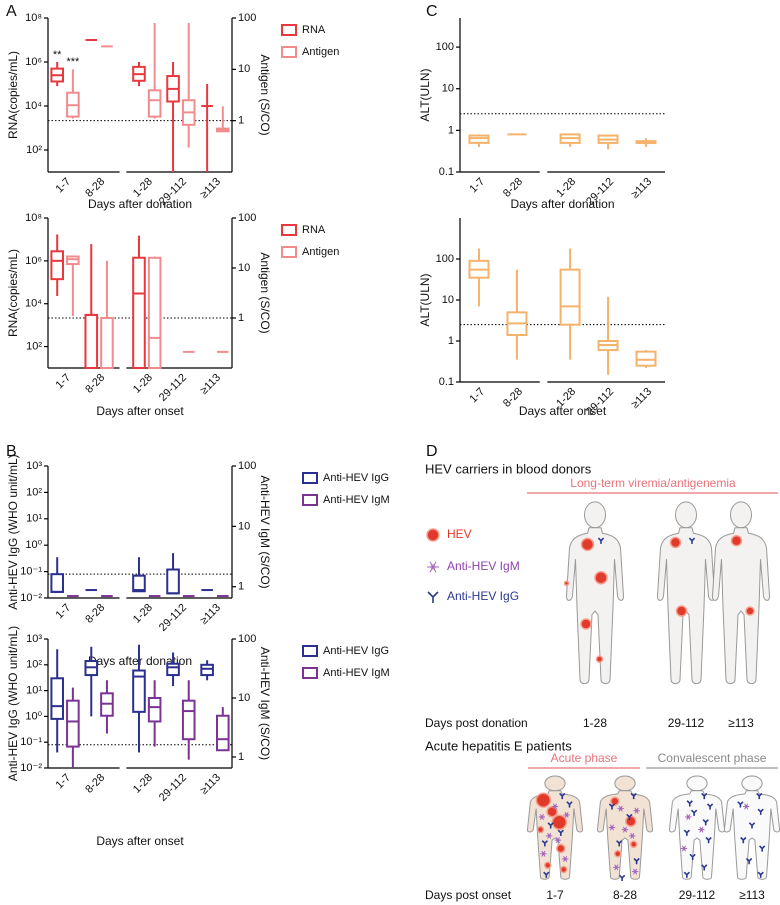 The width and height of the screenshot is (780, 905). What do you see at coordinates (13, 531) in the screenshot?
I see `y-axis-label: Anti-HEV IgG (WHO unit/mL)` at bounding box center [13, 531].